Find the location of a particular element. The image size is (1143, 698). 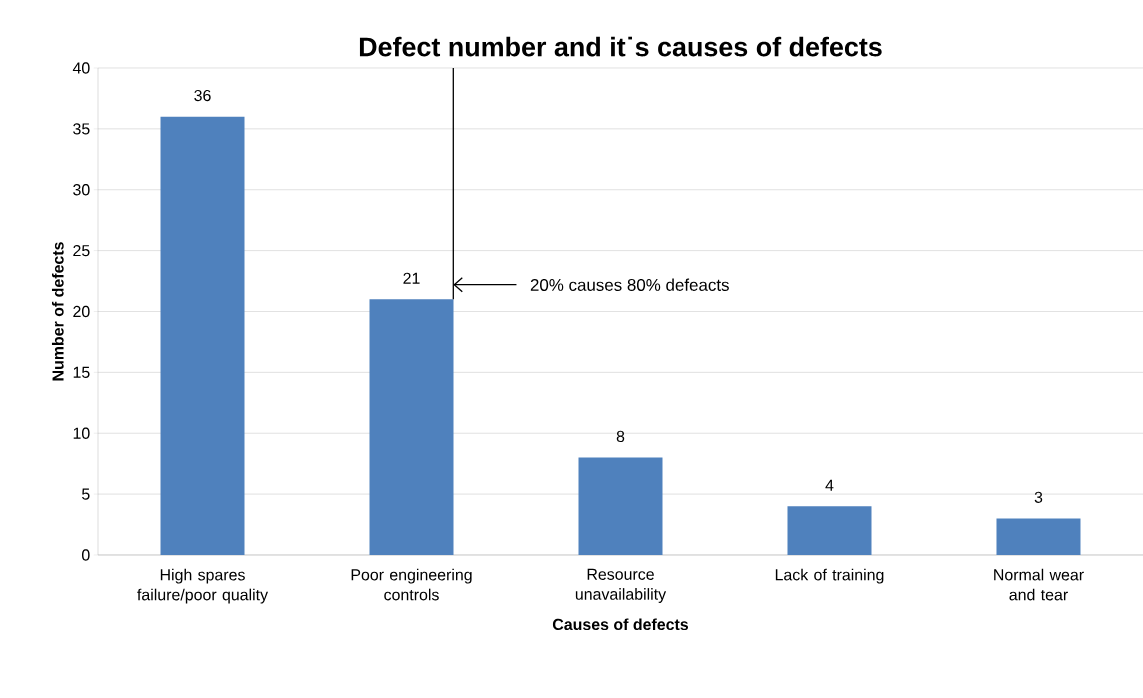

y-axis-title: Number of defects is located at coordinates (57, 311).